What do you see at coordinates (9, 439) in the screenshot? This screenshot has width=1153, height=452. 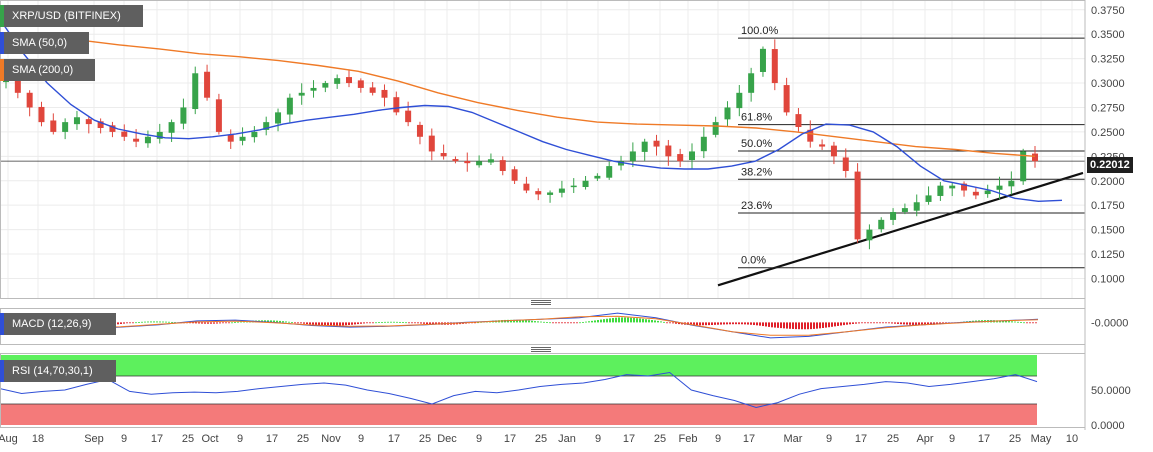 I see `date-tick-label: Aug` at bounding box center [9, 439].